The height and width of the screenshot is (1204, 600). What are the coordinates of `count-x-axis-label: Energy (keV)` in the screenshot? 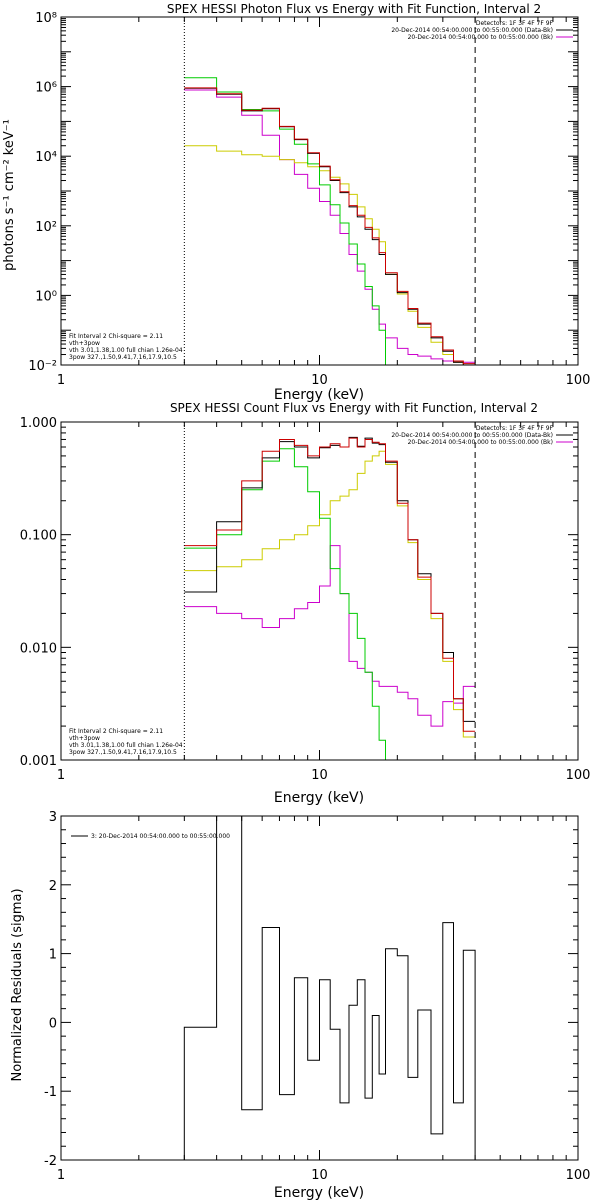 It's located at (319, 798).